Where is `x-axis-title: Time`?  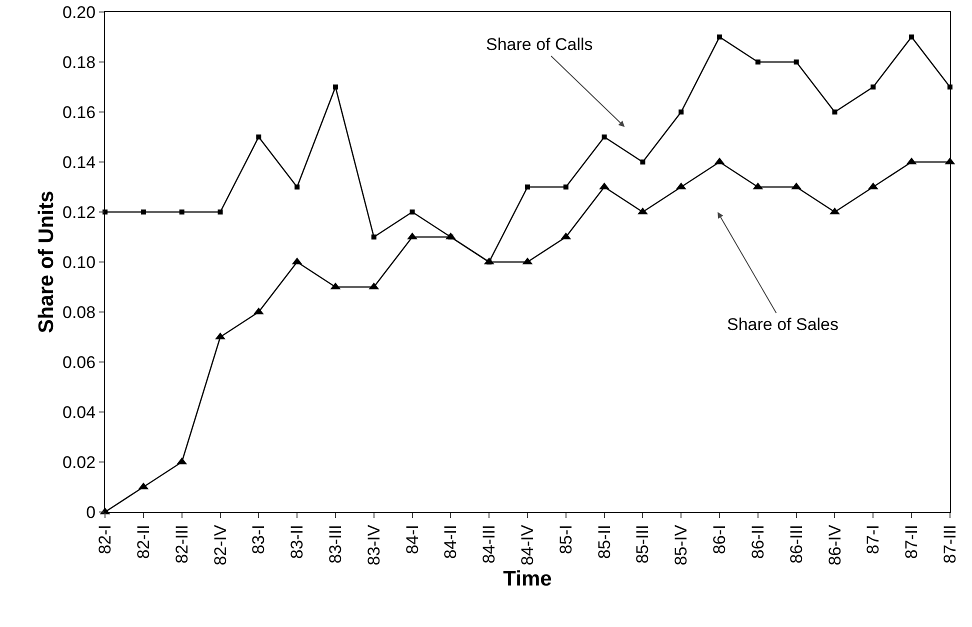 x-axis-title: Time is located at coordinates (527, 578).